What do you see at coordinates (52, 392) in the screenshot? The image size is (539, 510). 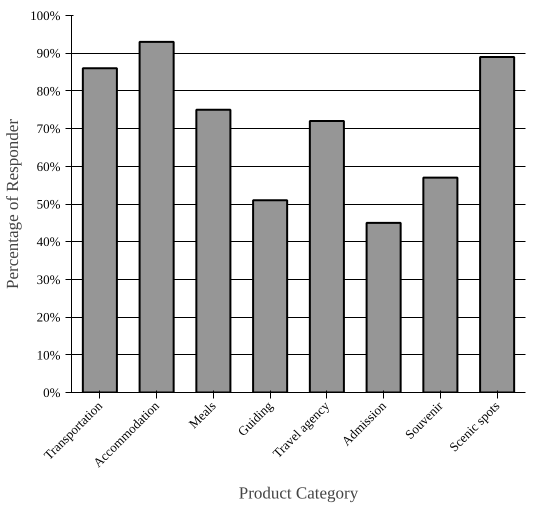 I see `y-tick-label: 0%` at bounding box center [52, 392].